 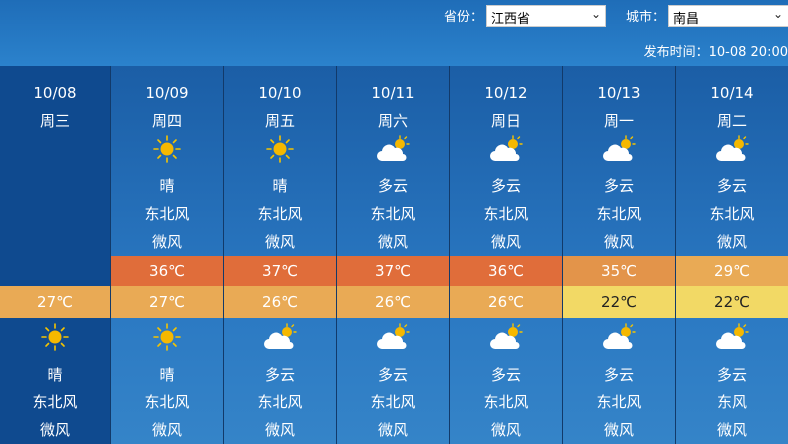 What do you see at coordinates (618, 121) in the screenshot?
I see `weekday: 周一` at bounding box center [618, 121].